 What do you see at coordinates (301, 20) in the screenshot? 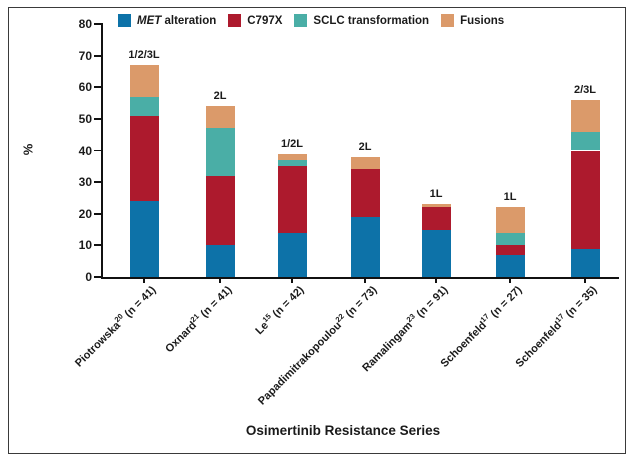
I see `sclc-transformation-swatch` at bounding box center [301, 20].